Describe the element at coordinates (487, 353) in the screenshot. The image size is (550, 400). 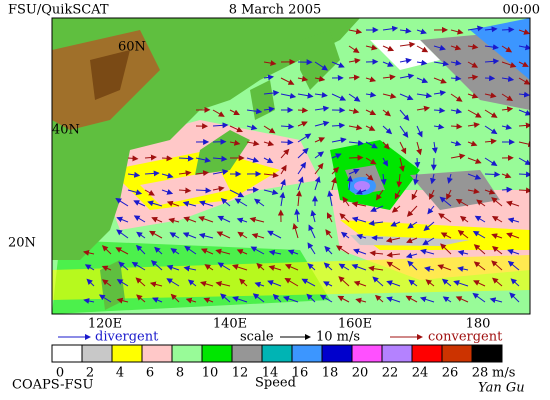
I see `colorbar-swatch` at that location.